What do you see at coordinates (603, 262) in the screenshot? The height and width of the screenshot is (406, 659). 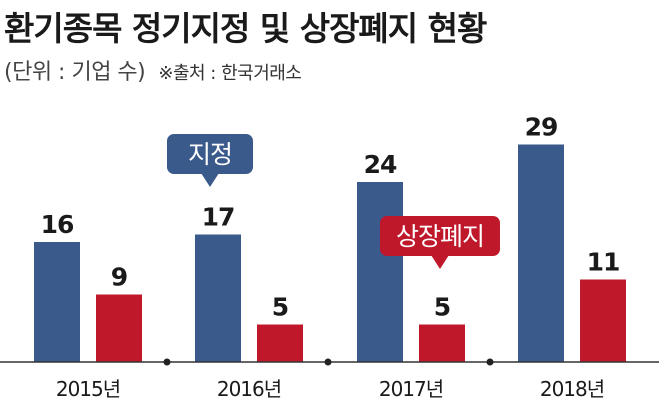 I see `data-label-delisting-3: 11` at bounding box center [603, 262].